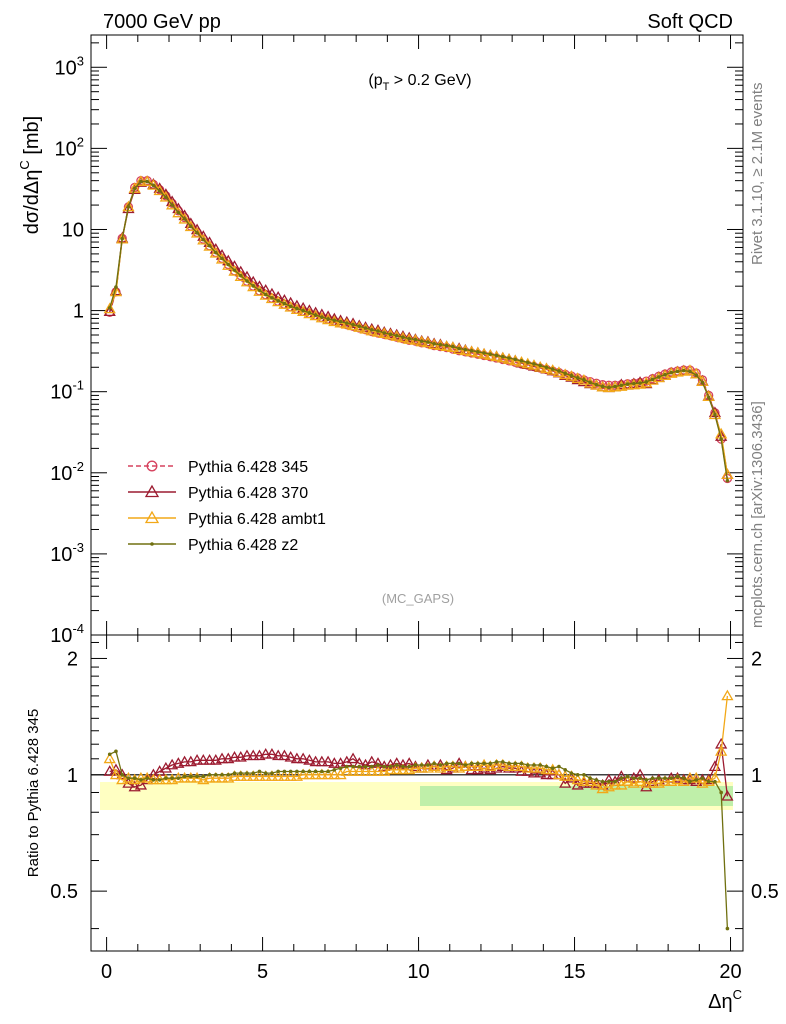 This screenshot has width=786, height=1024. Describe the element at coordinates (257, 519) in the screenshot. I see `legend-label: Pythia 6.428 ambt1` at that location.